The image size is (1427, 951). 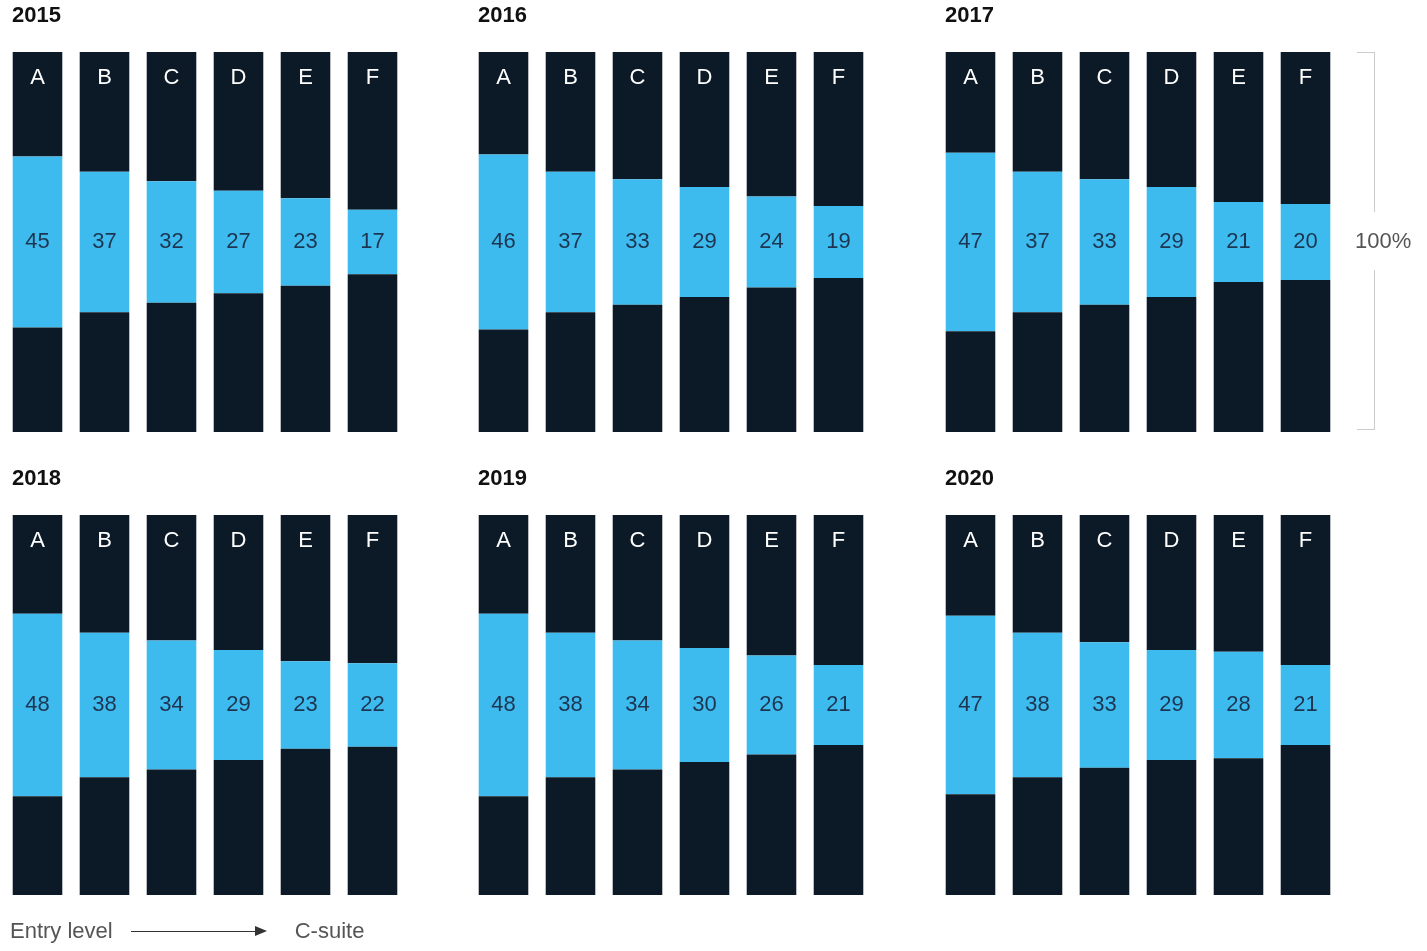 I want to click on chart-title: 2015, so click(x=36, y=15).